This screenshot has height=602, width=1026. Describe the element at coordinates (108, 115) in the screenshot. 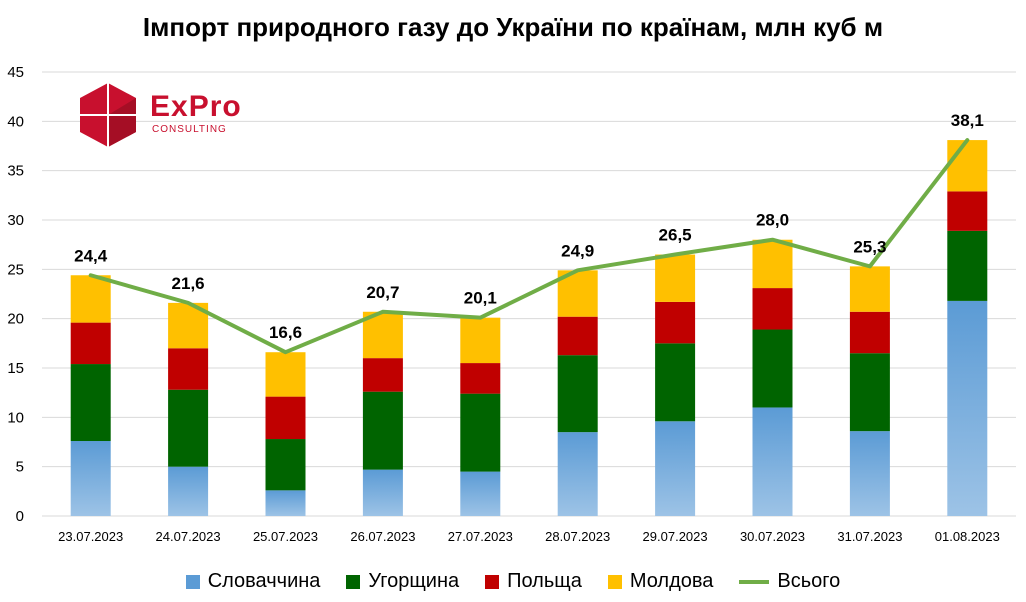

I see `logo-cube-icon` at that location.